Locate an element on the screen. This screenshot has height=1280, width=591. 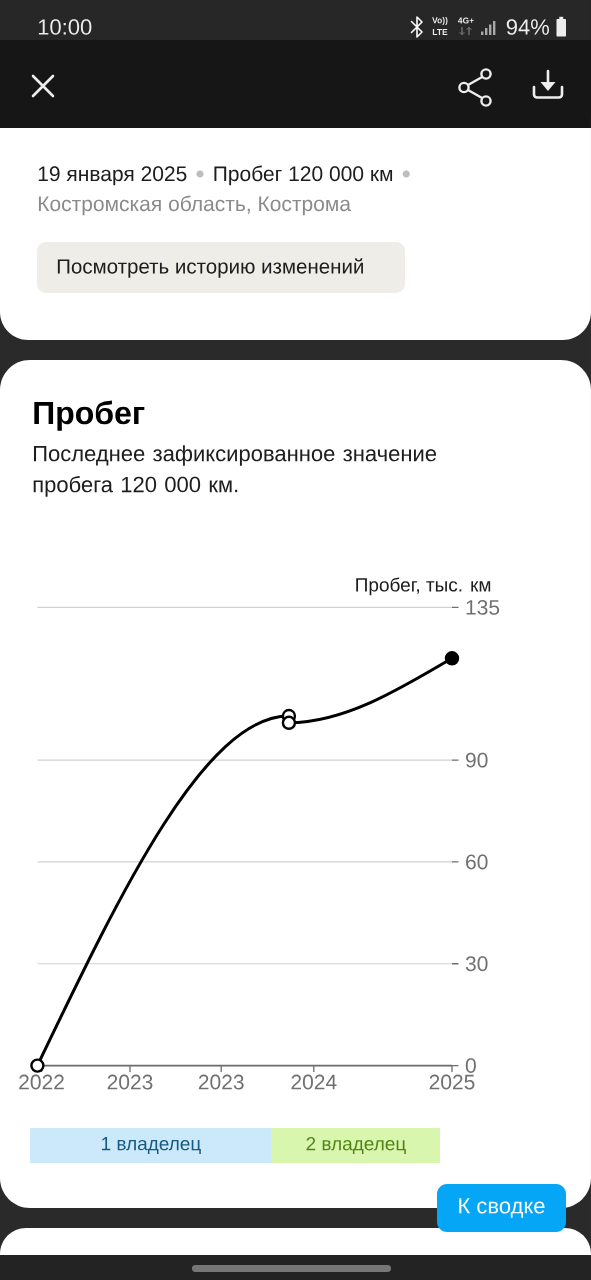
x-tick-label: 2025 is located at coordinates (452, 1082).